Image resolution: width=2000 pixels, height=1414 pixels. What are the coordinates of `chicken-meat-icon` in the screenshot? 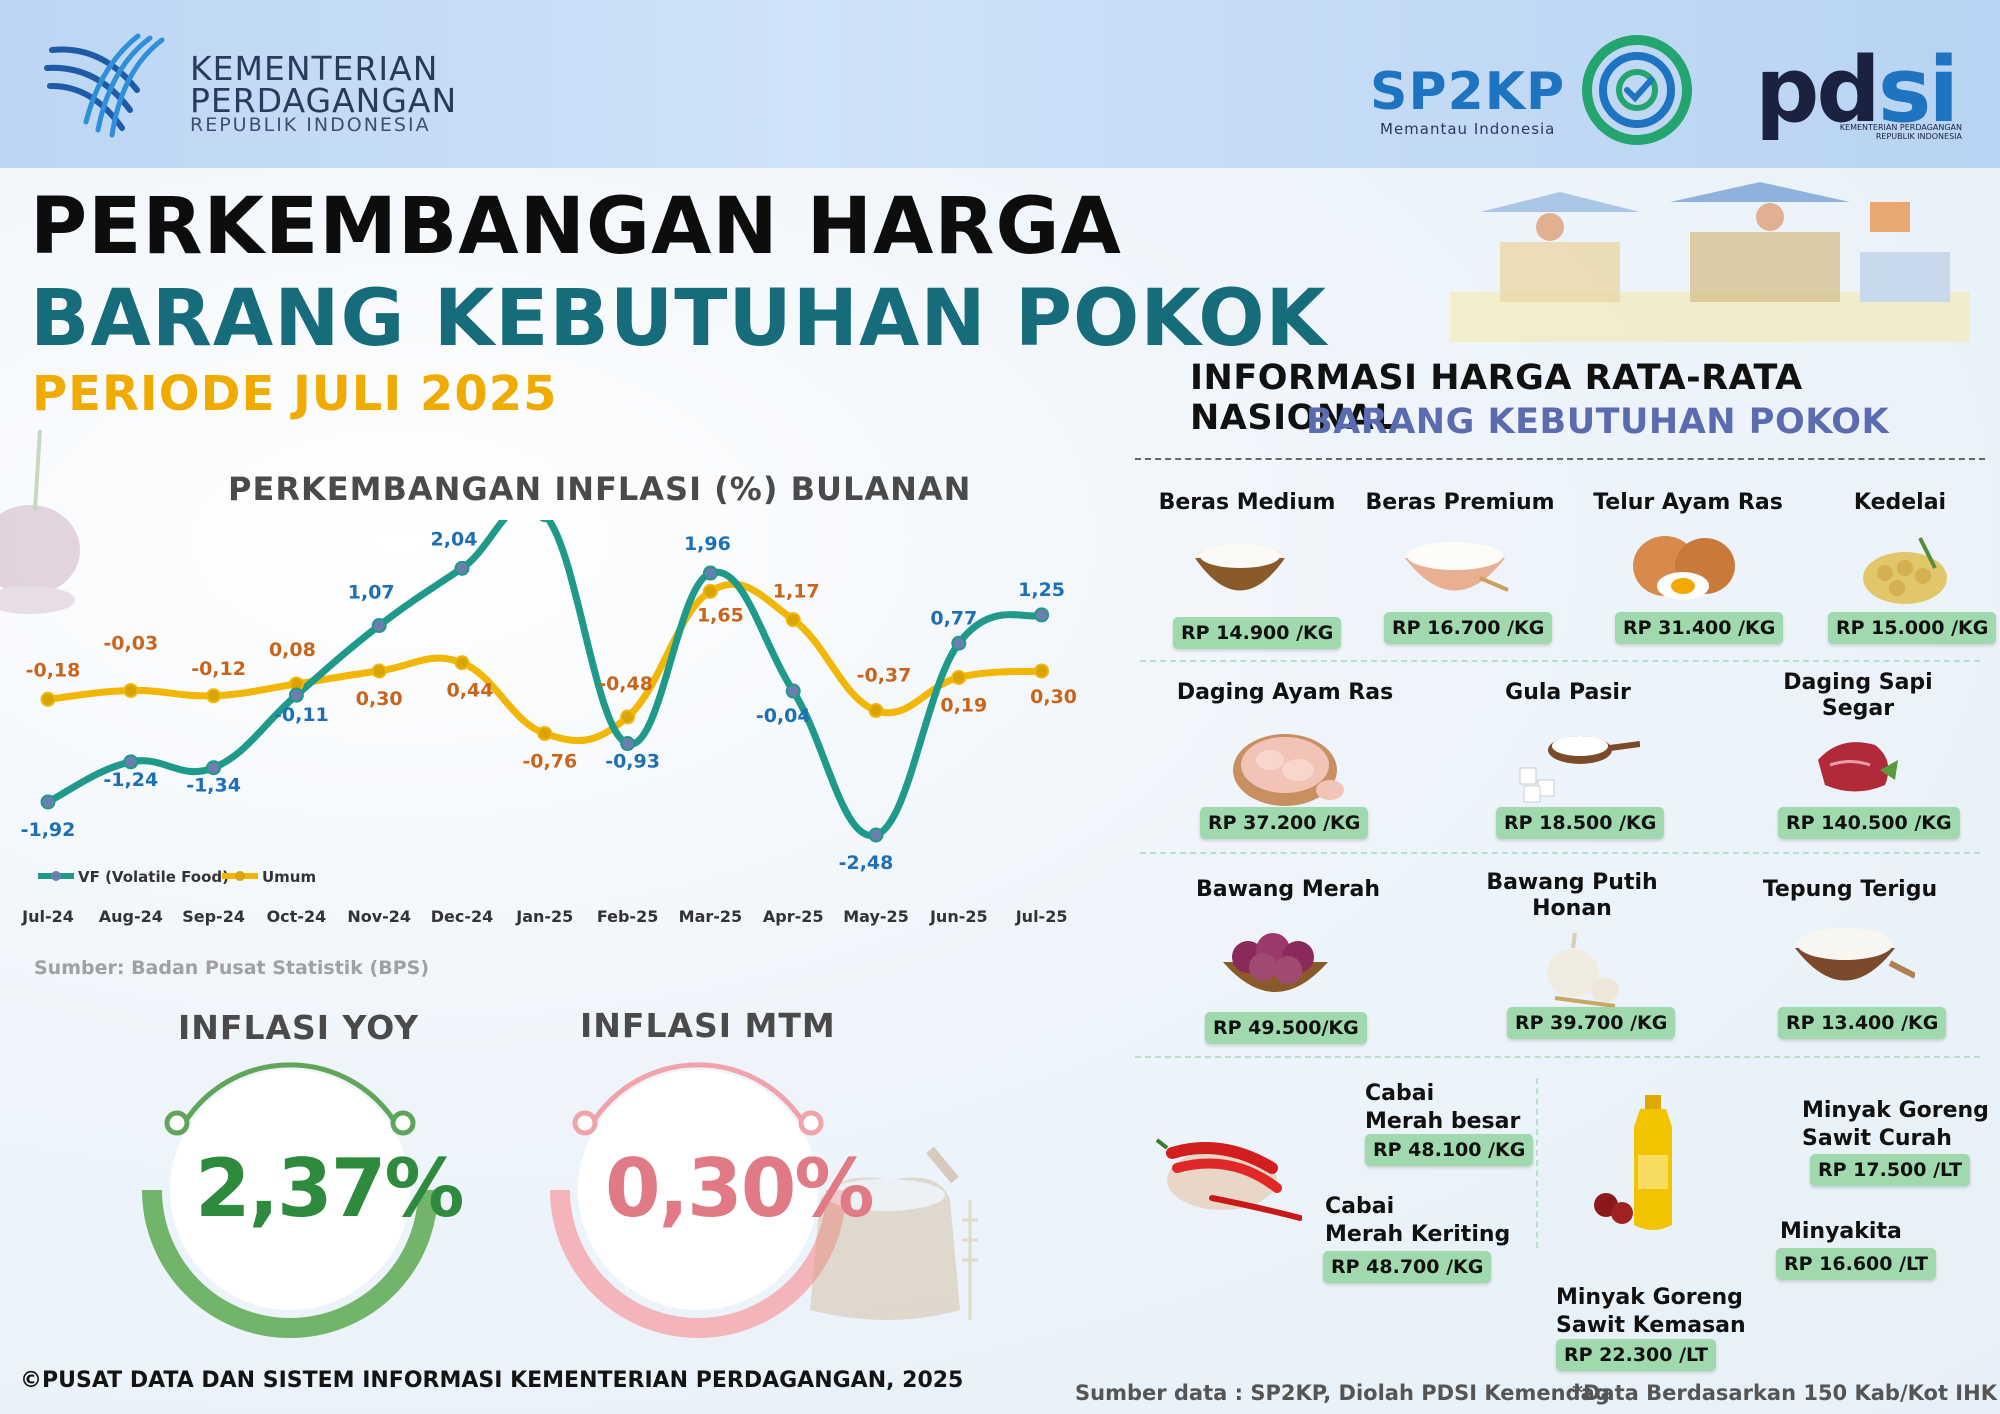 It's located at (1288, 770).